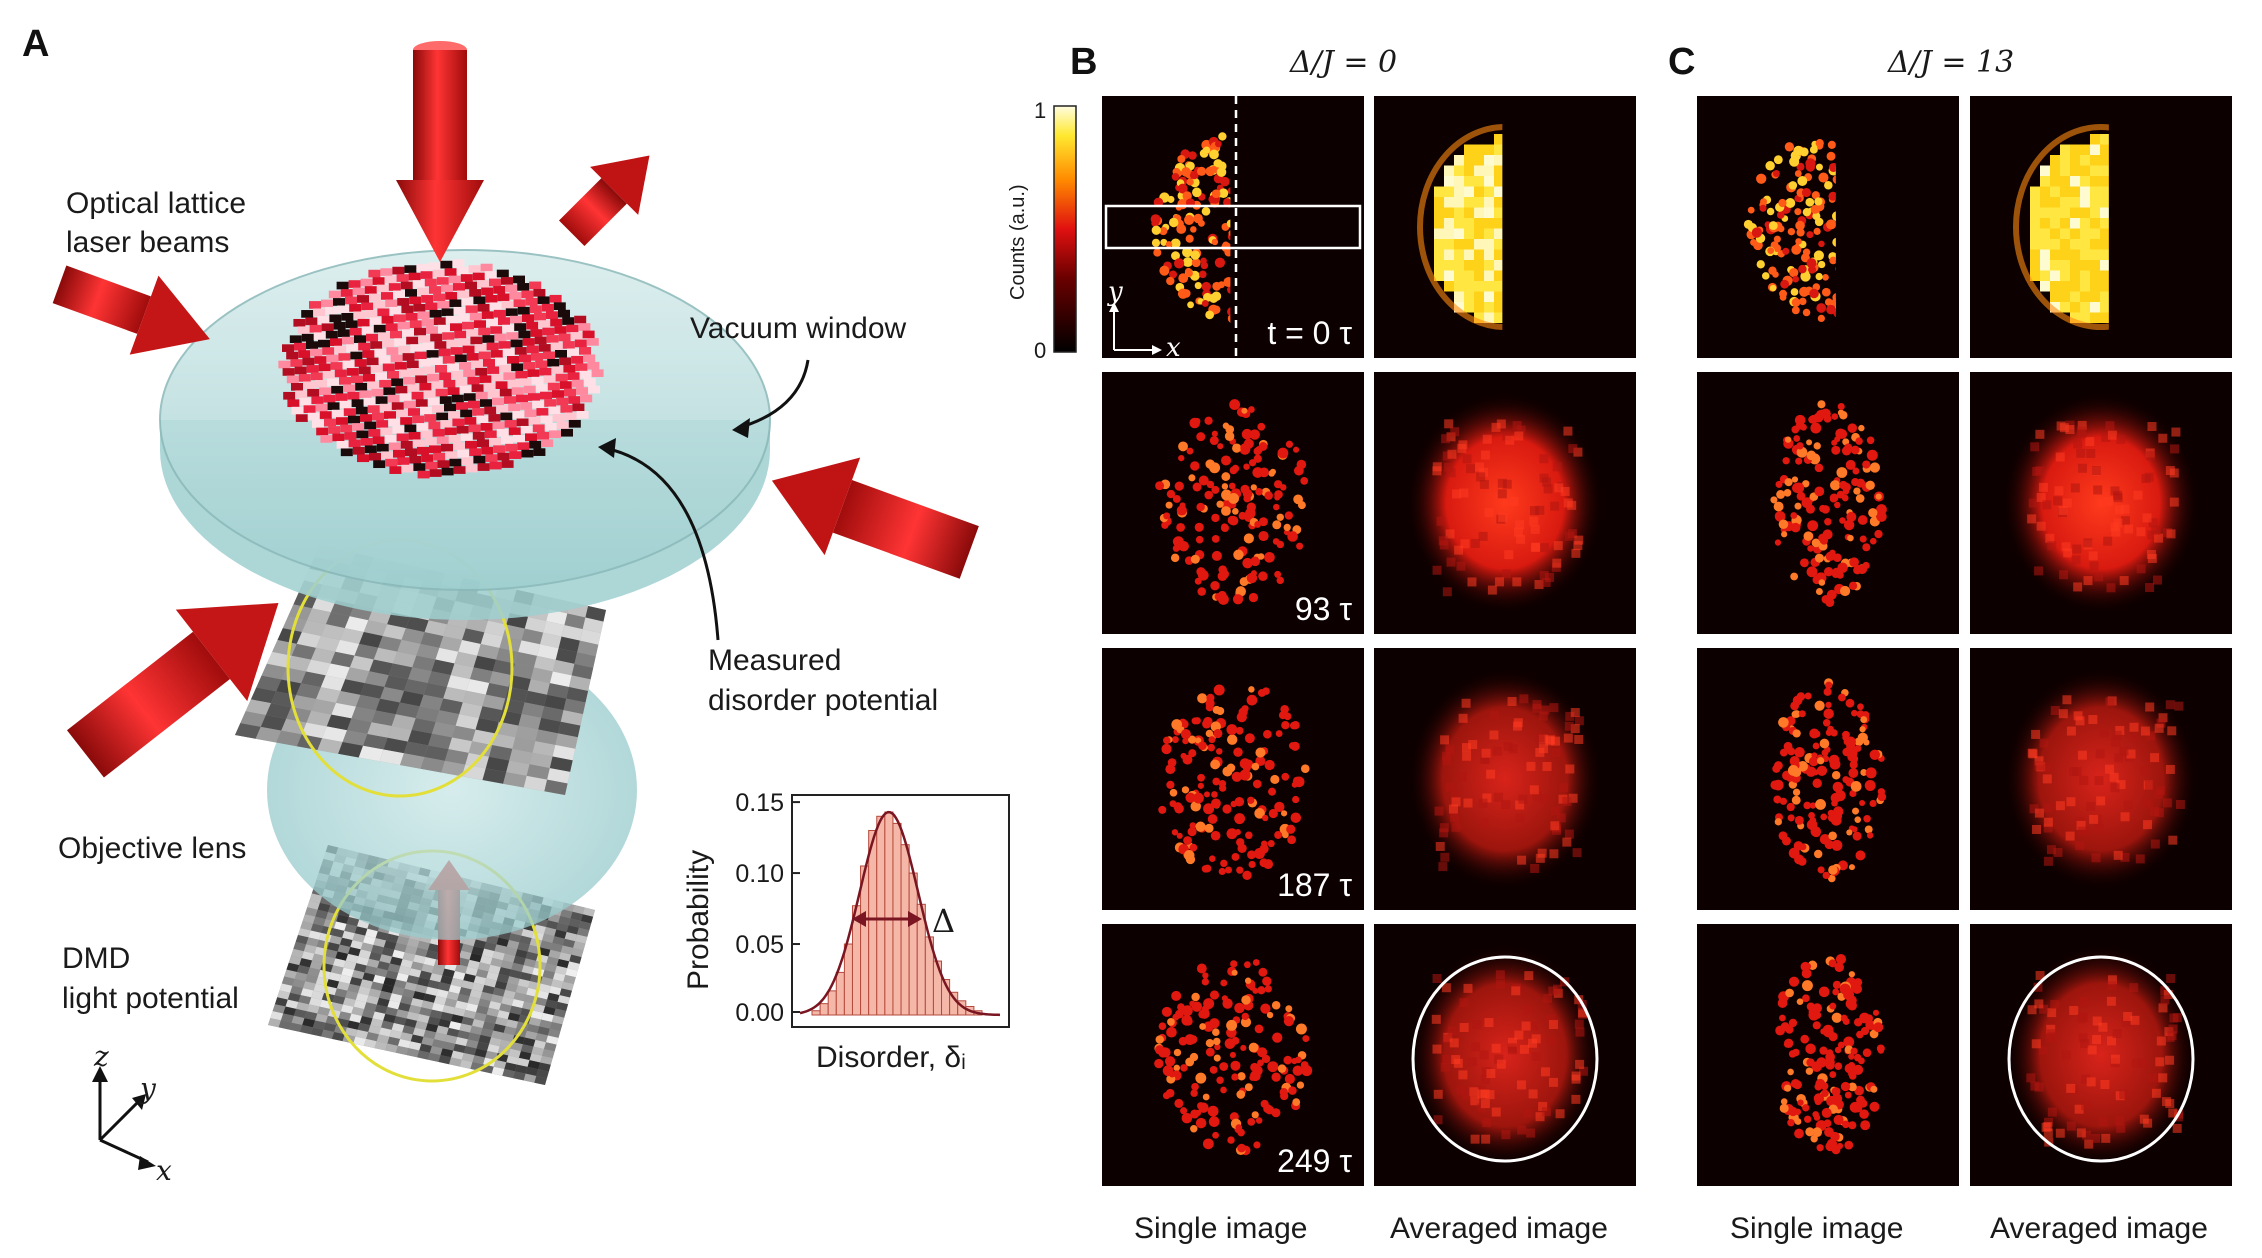 The width and height of the screenshot is (2262, 1258). Describe the element at coordinates (1220, 1228) in the screenshot. I see `column-label-b-single: Single image` at that location.